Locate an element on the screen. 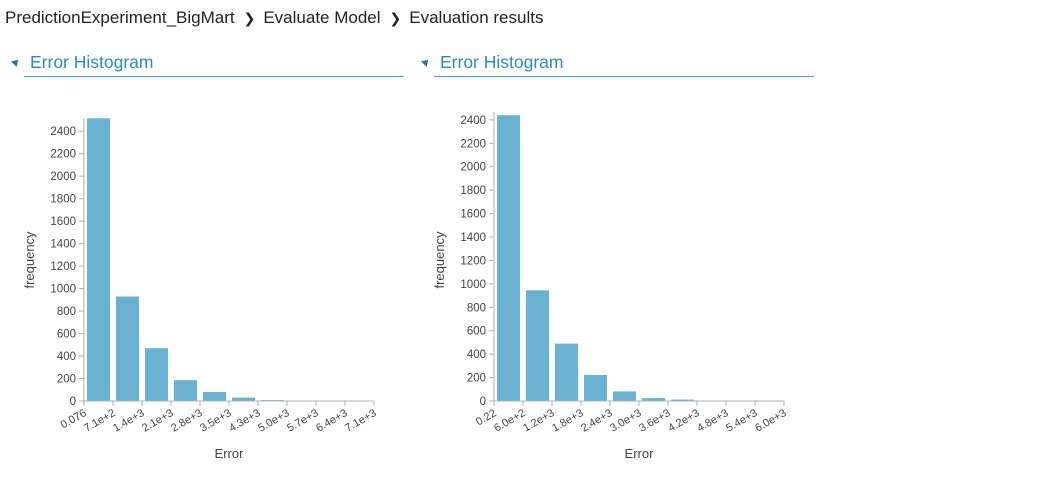  breadcrumb-evaluation-results: Evaluation results is located at coordinates (476, 17).